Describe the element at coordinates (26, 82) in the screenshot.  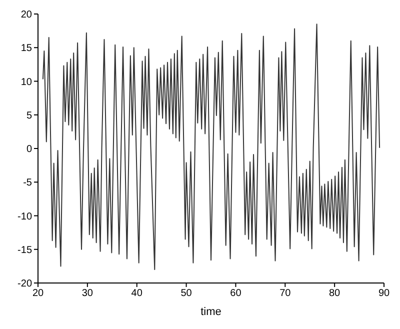
I see `y-tick-label: 10` at that location.